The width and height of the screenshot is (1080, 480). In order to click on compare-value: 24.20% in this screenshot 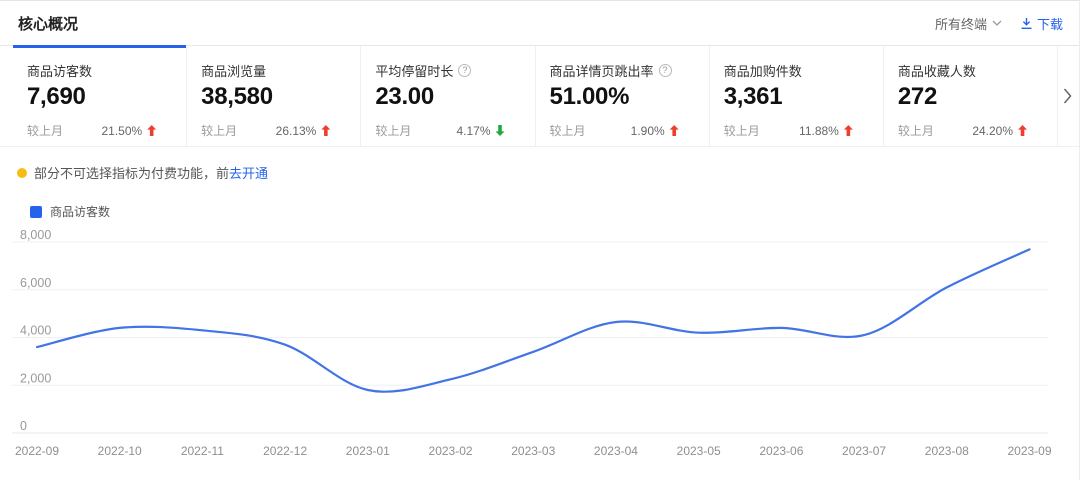, I will do `click(1000, 130)`.